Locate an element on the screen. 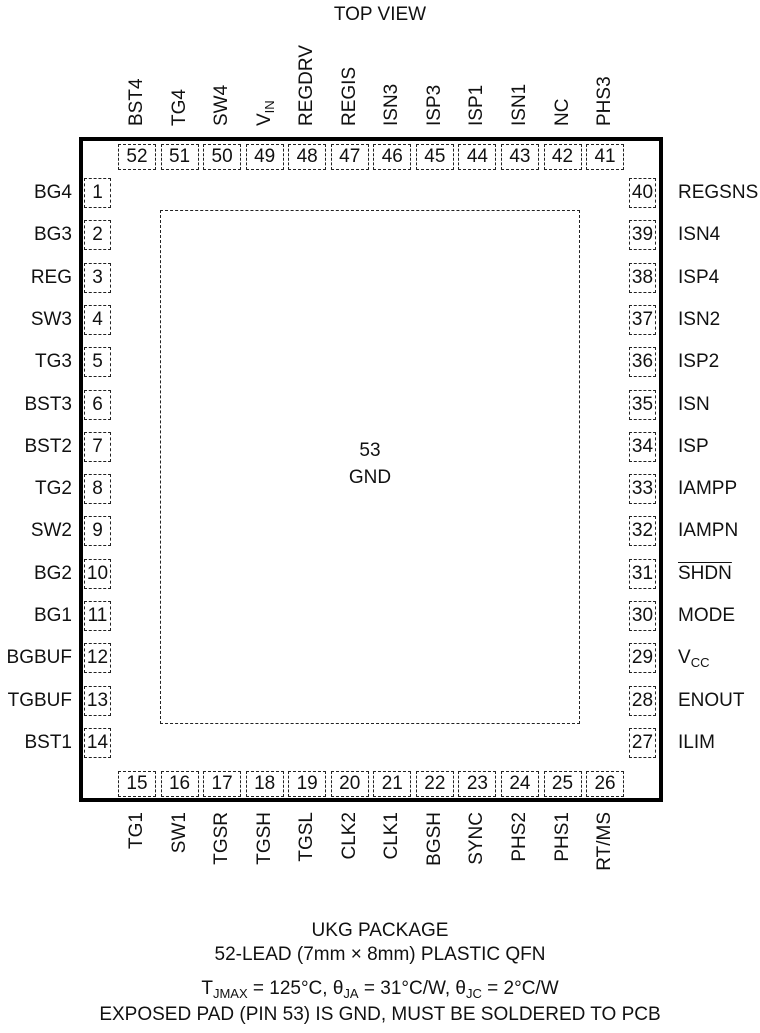  pin-number-box: 24 is located at coordinates (519, 784).